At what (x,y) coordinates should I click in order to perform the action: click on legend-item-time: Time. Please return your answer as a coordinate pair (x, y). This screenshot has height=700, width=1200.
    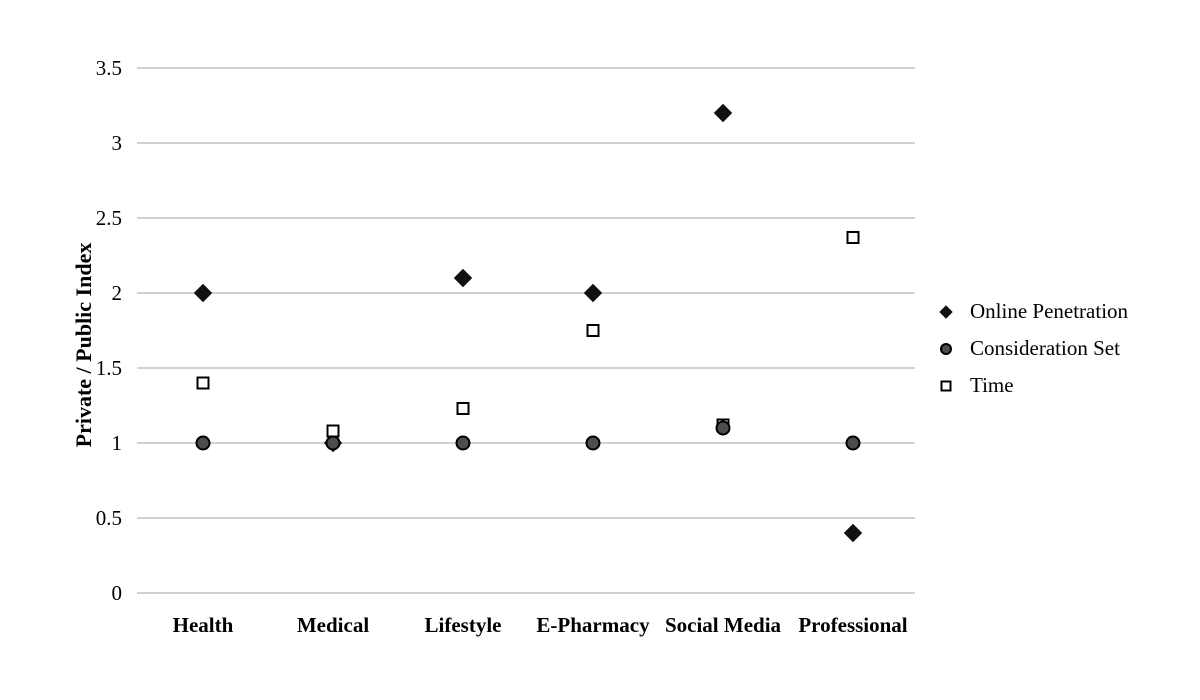
    Looking at the image, I should click on (1033, 385).